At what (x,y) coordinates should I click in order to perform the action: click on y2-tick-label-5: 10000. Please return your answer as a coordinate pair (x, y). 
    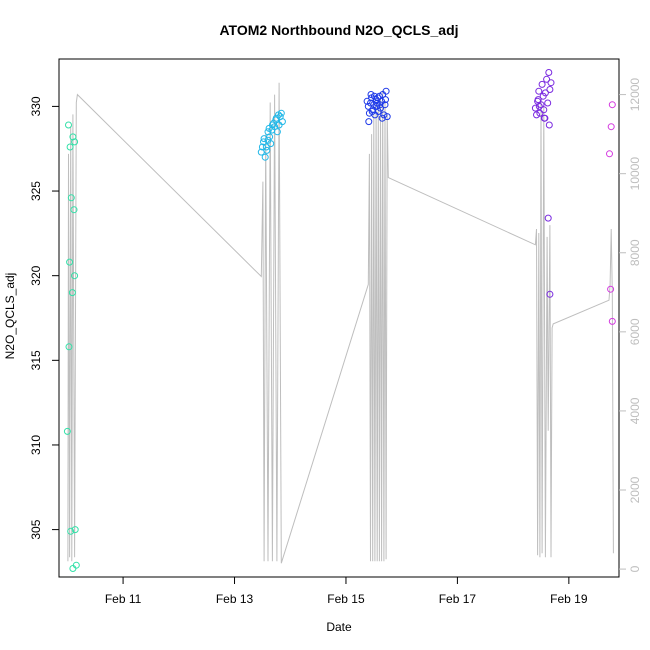
    Looking at the image, I should click on (635, 174).